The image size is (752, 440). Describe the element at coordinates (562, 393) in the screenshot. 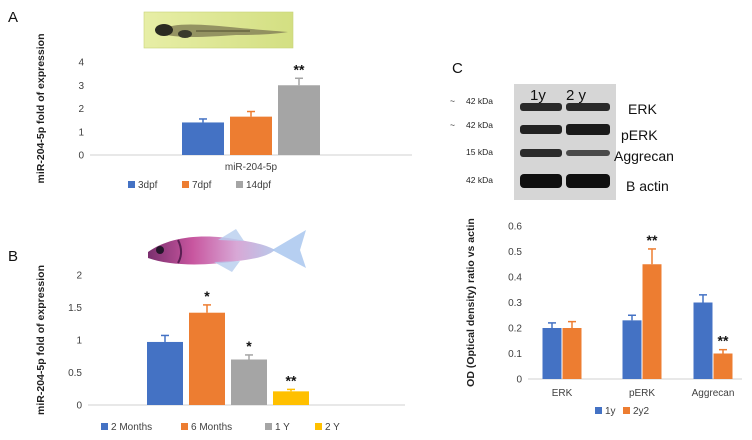

I see `x-tick-label: ERK` at that location.